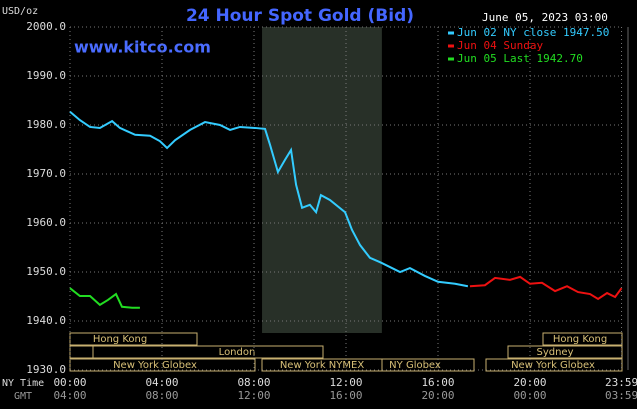  What do you see at coordinates (46, 75) in the screenshot?
I see `y-tick-label: 1990.0` at bounding box center [46, 75].